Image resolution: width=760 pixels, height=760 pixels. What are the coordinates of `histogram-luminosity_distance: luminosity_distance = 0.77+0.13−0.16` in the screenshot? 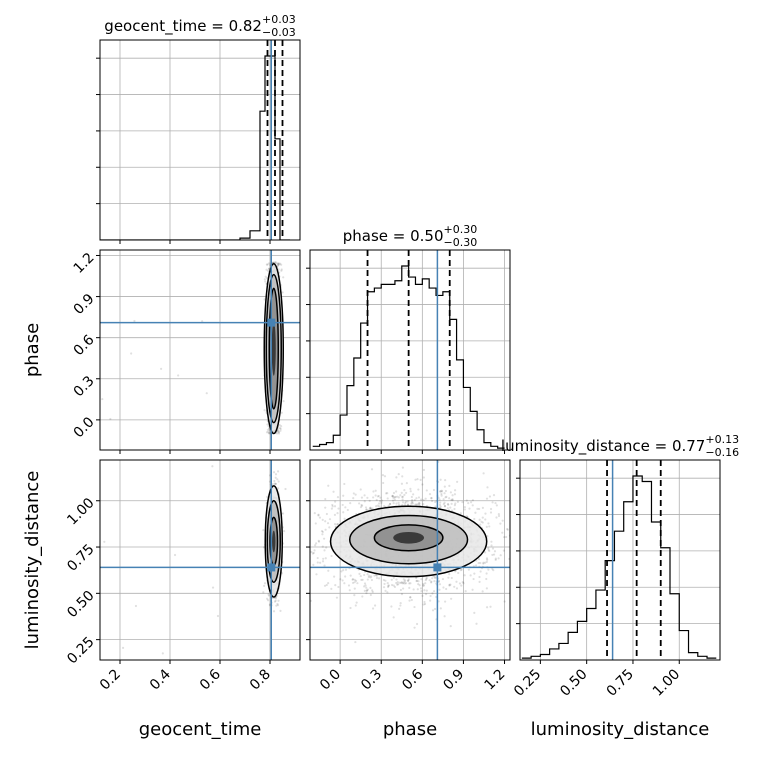 It's located at (620, 548).